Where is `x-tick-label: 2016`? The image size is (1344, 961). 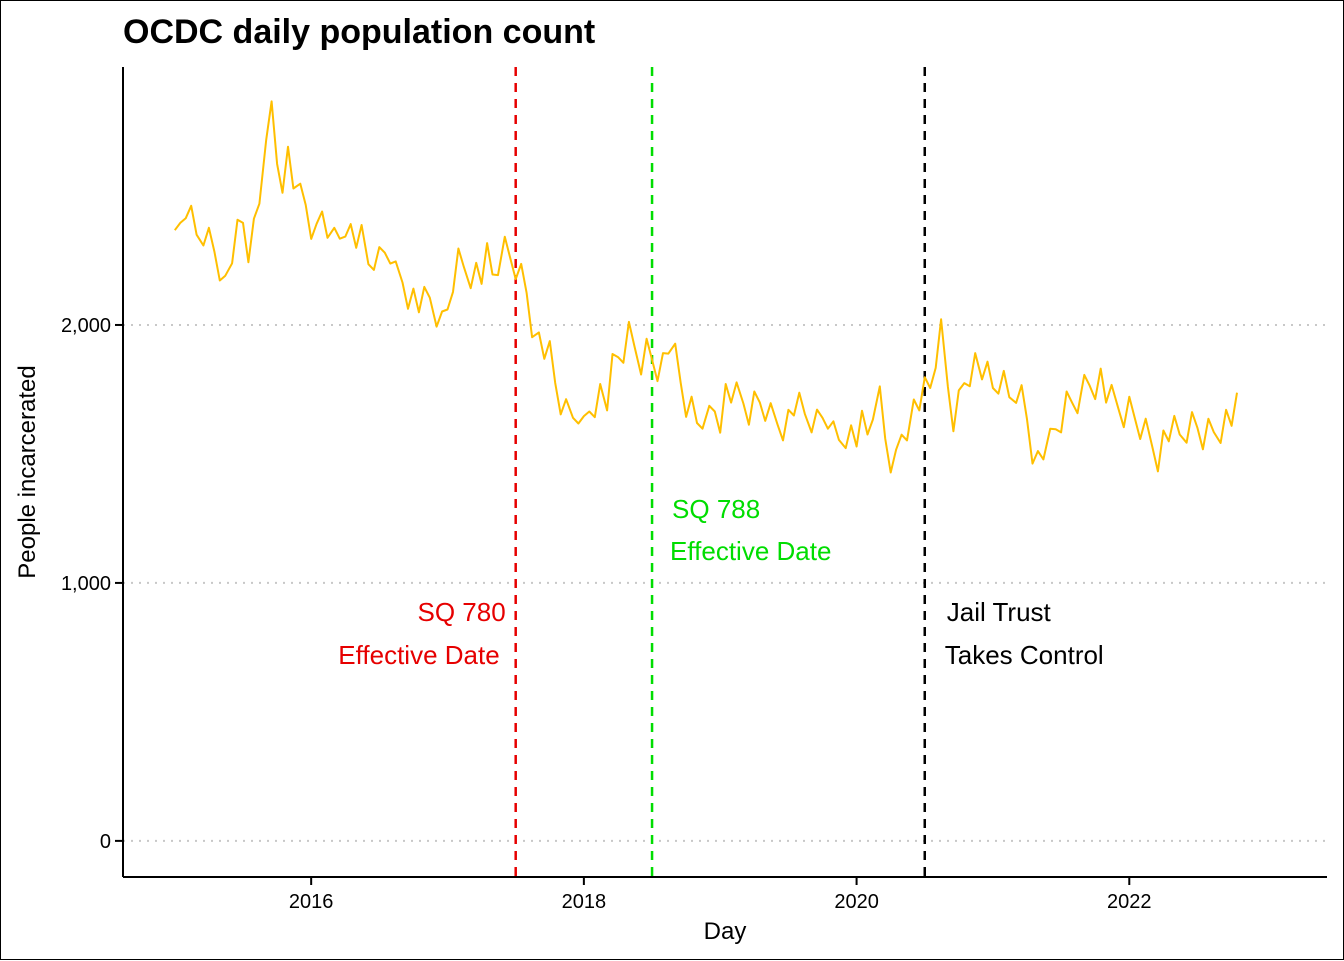
x-tick-label: 2016 is located at coordinates (311, 902).